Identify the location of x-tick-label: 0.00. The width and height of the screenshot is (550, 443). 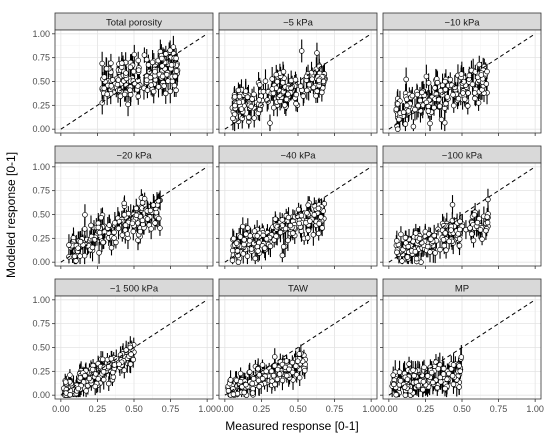
(389, 409).